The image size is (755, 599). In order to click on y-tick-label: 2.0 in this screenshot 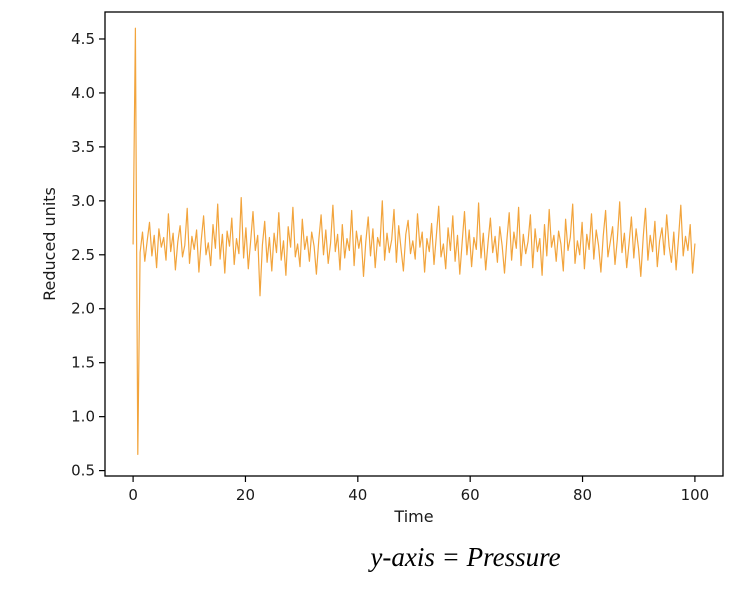, I will do `click(83, 309)`.